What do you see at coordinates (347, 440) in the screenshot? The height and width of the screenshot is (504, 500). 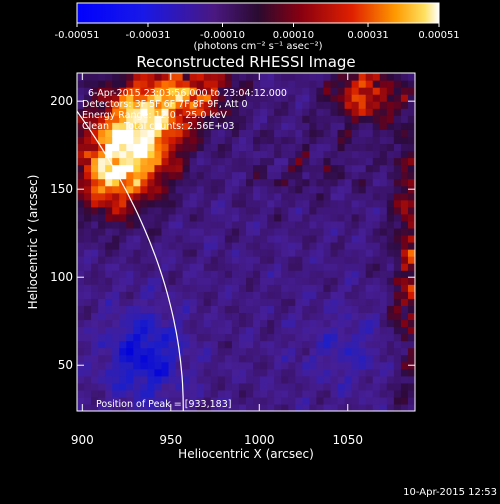 I see `x-tick-label: 1050` at bounding box center [347, 440].